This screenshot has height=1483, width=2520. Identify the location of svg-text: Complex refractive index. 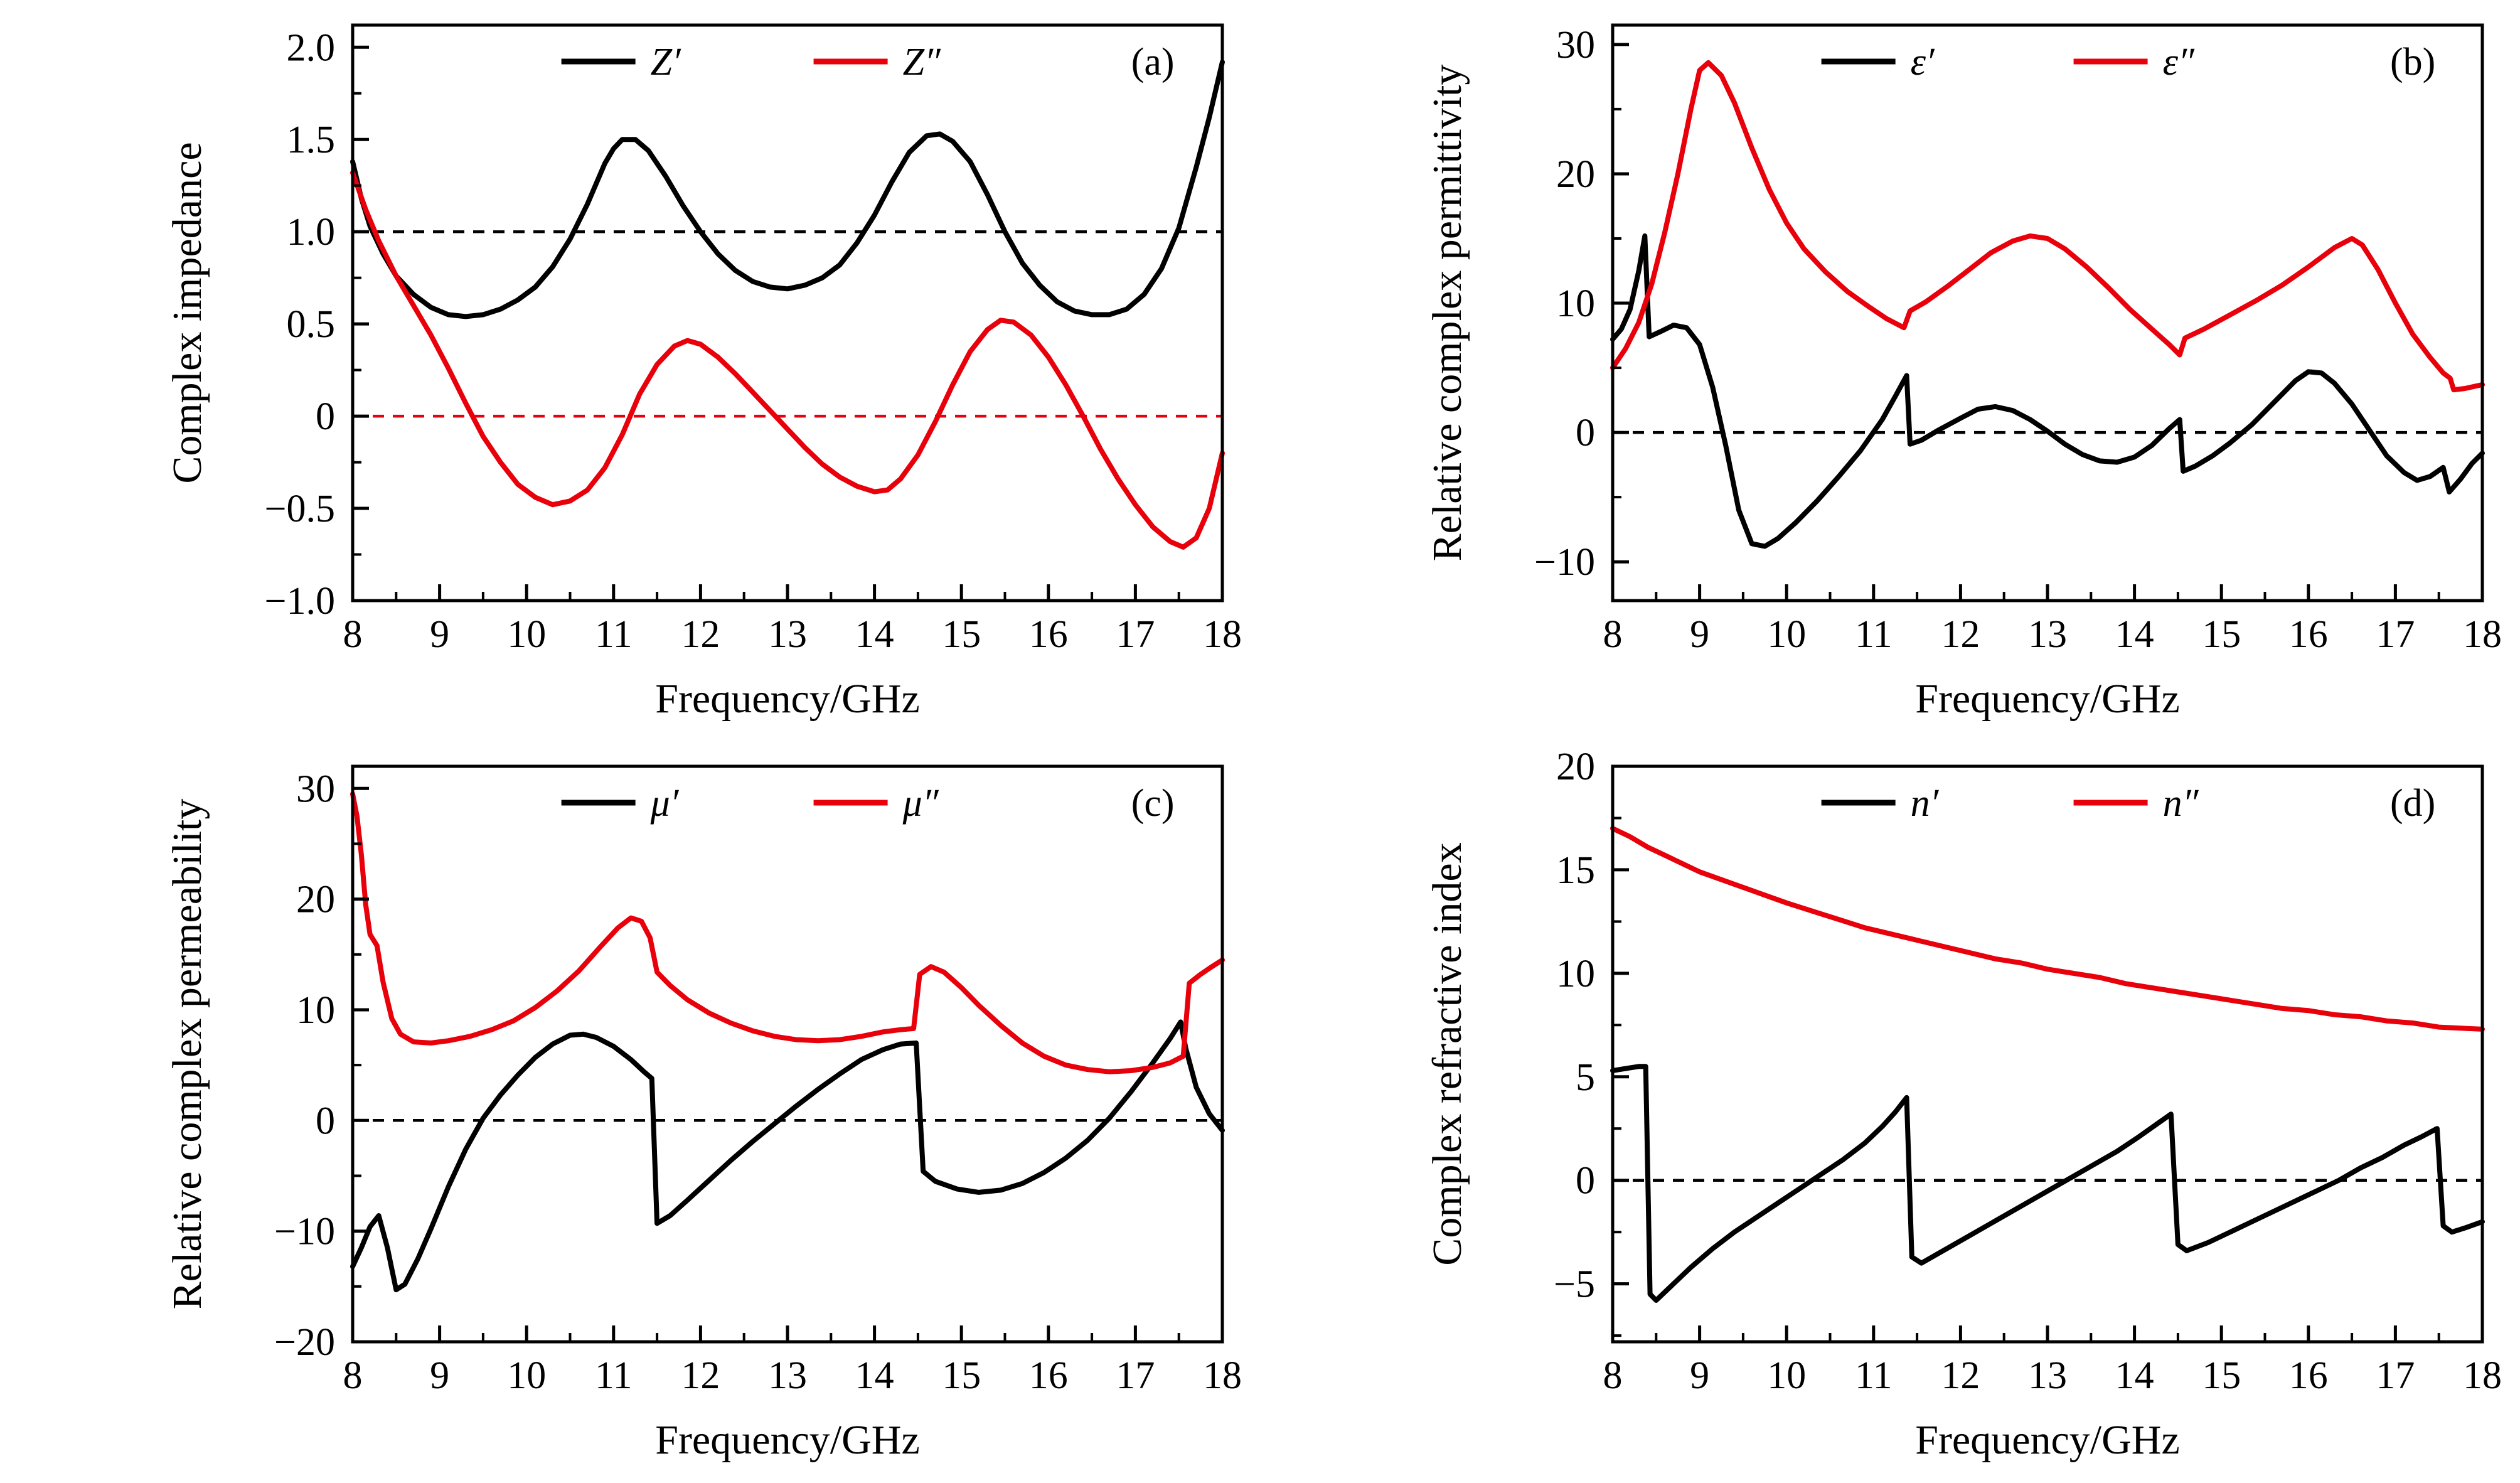
(1447, 1053).